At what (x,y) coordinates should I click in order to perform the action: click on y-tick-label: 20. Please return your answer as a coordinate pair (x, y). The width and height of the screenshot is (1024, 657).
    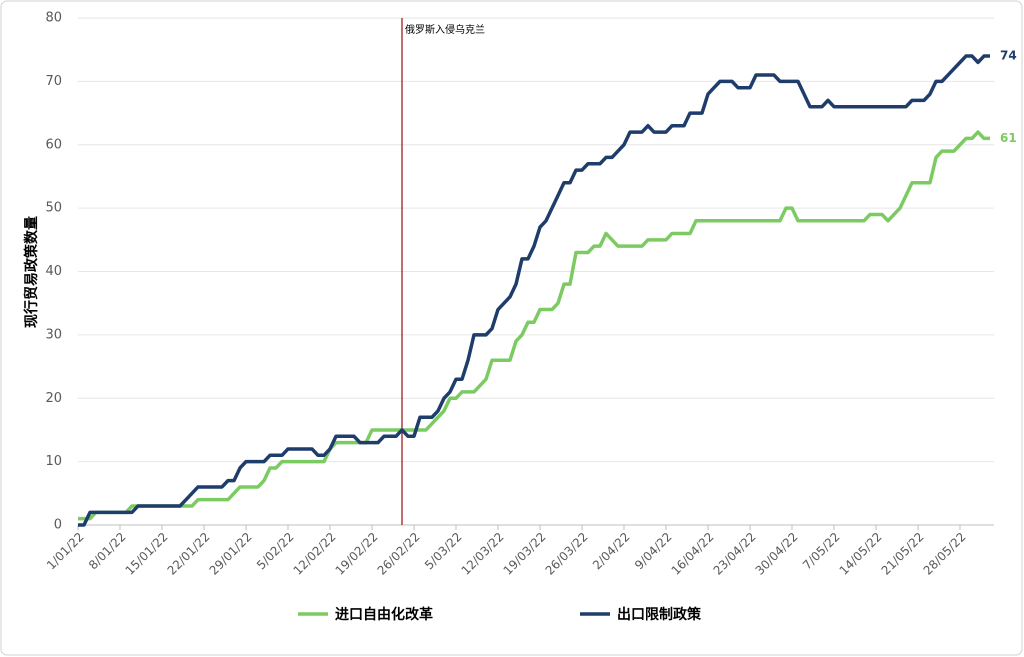
    Looking at the image, I should click on (53, 398).